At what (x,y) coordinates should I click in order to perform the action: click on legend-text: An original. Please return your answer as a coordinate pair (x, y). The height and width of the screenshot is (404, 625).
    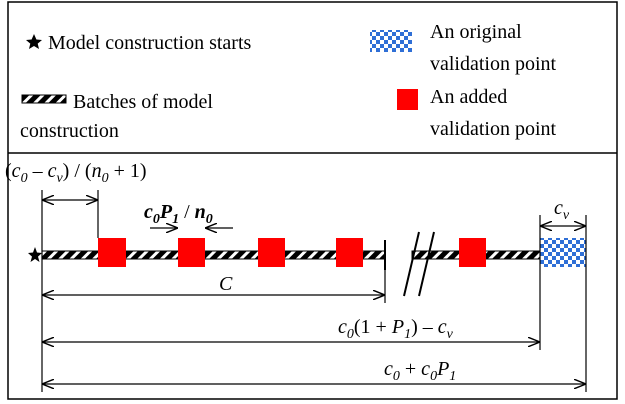
    Looking at the image, I should click on (476, 32).